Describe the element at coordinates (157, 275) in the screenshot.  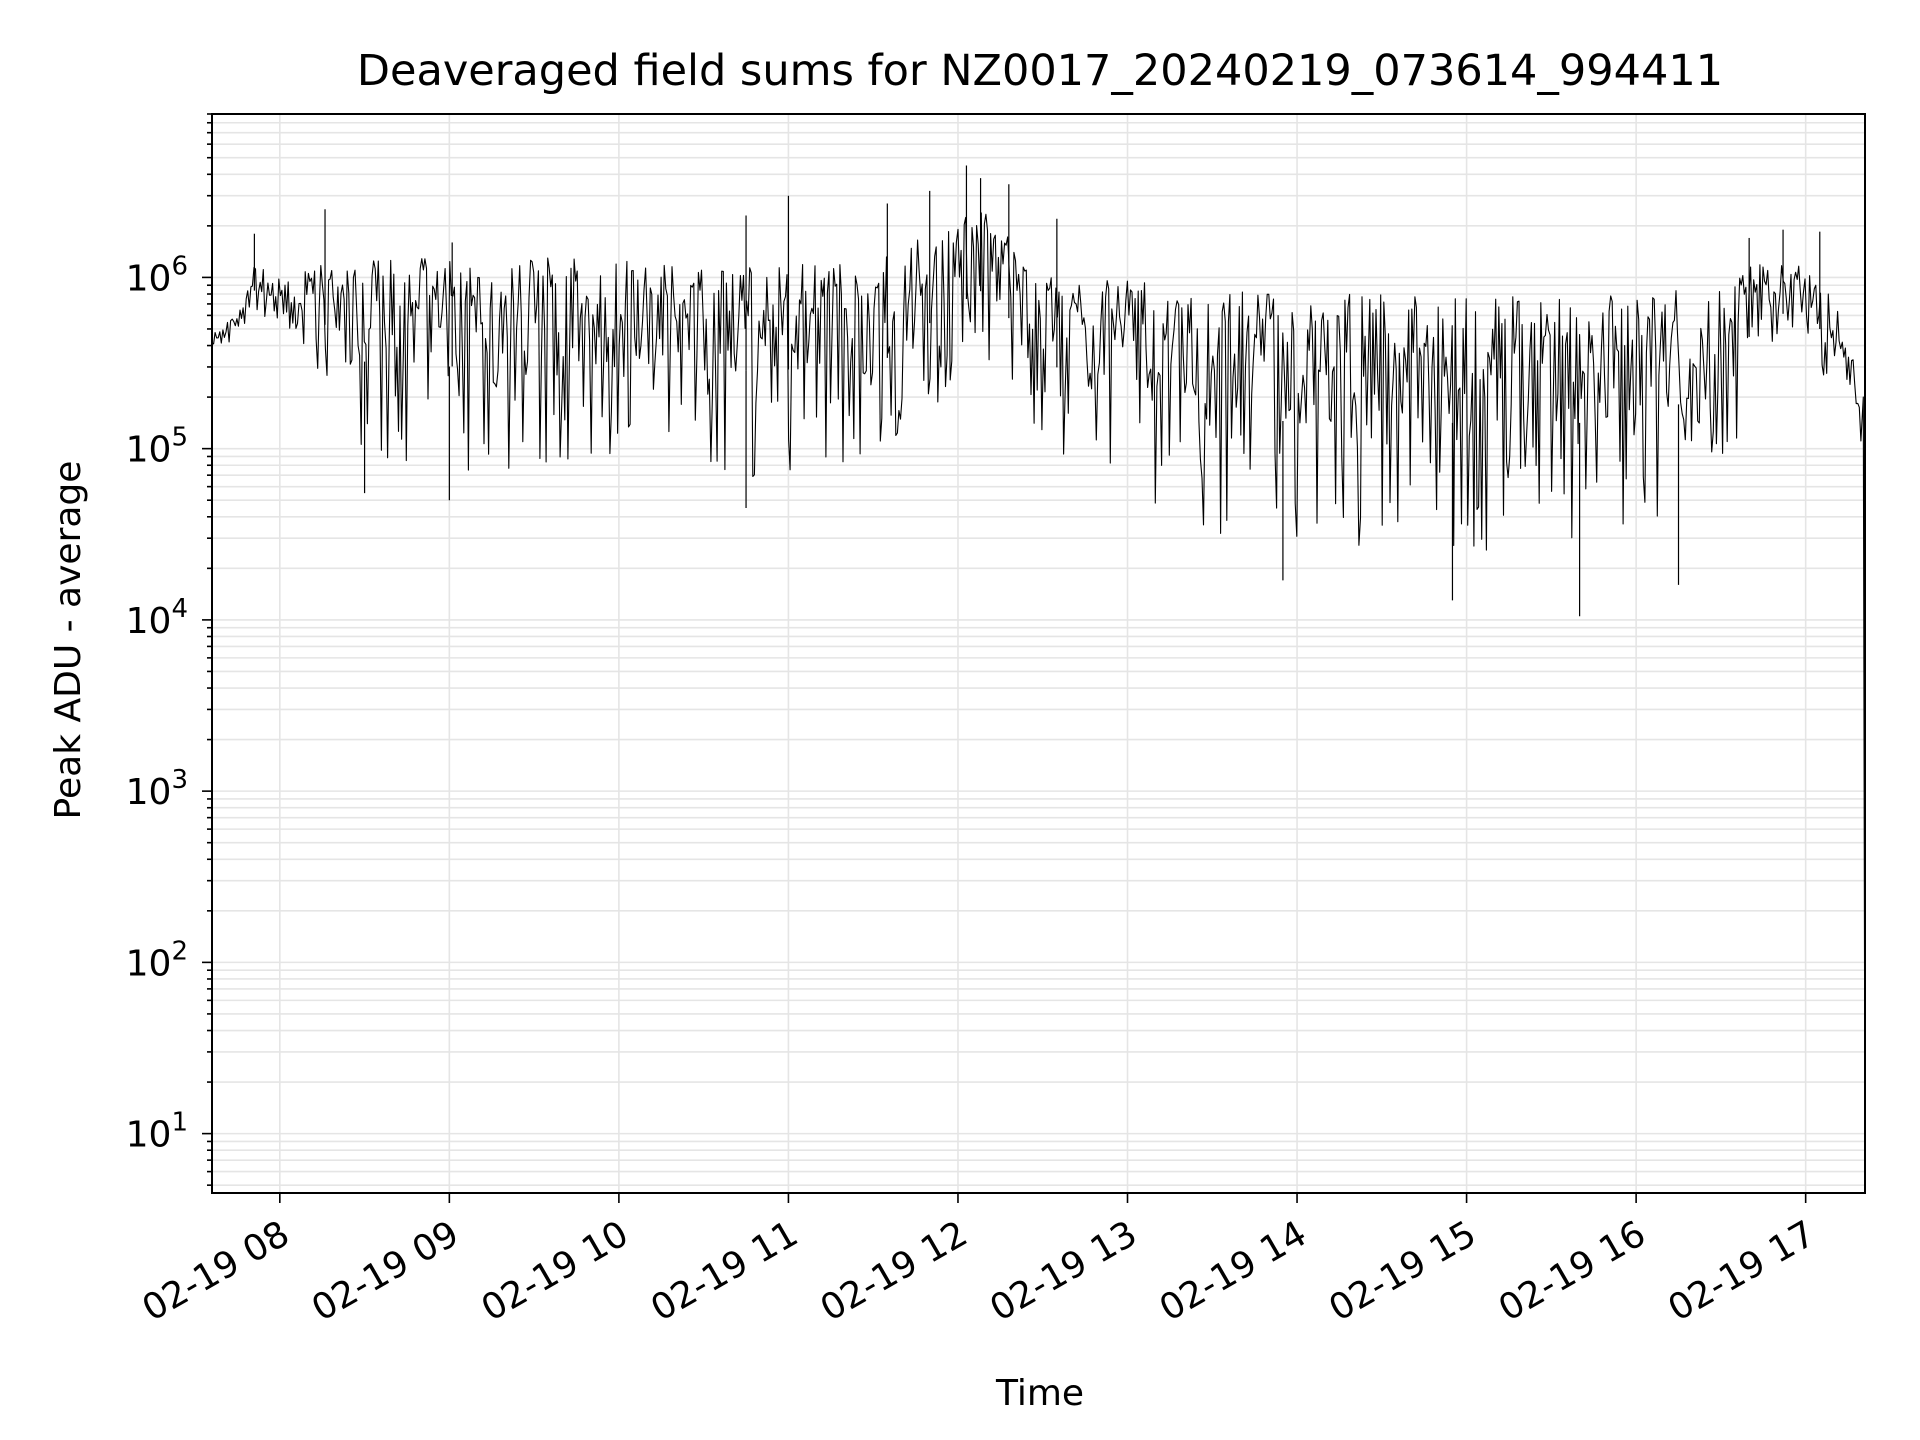
I see `y-tick-label: 10⁶` at that location.